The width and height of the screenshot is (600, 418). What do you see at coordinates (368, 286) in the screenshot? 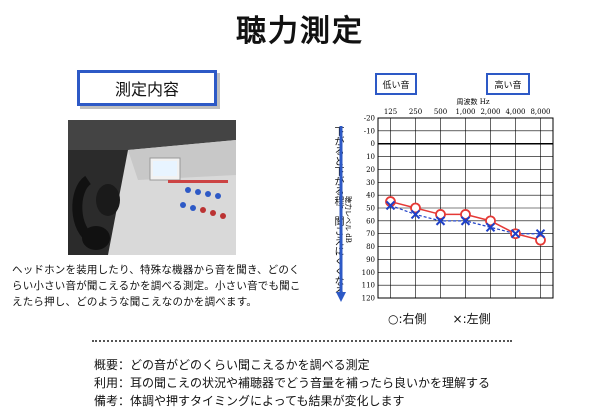
I see `y-tick-label: 110` at bounding box center [368, 286].